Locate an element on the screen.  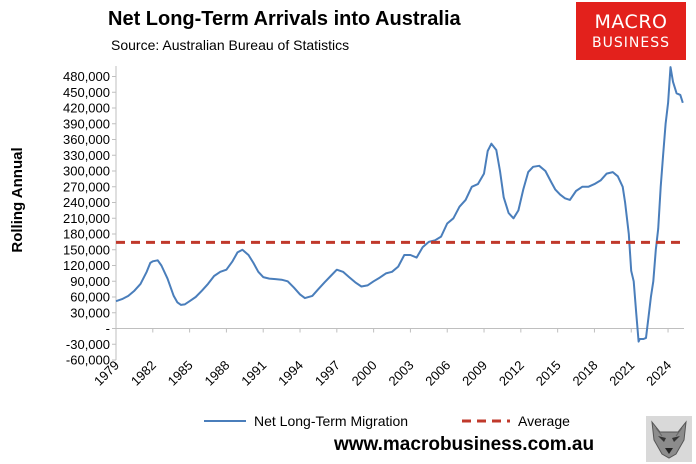
y-axis-label: Rolling Annual is located at coordinates (17, 199).